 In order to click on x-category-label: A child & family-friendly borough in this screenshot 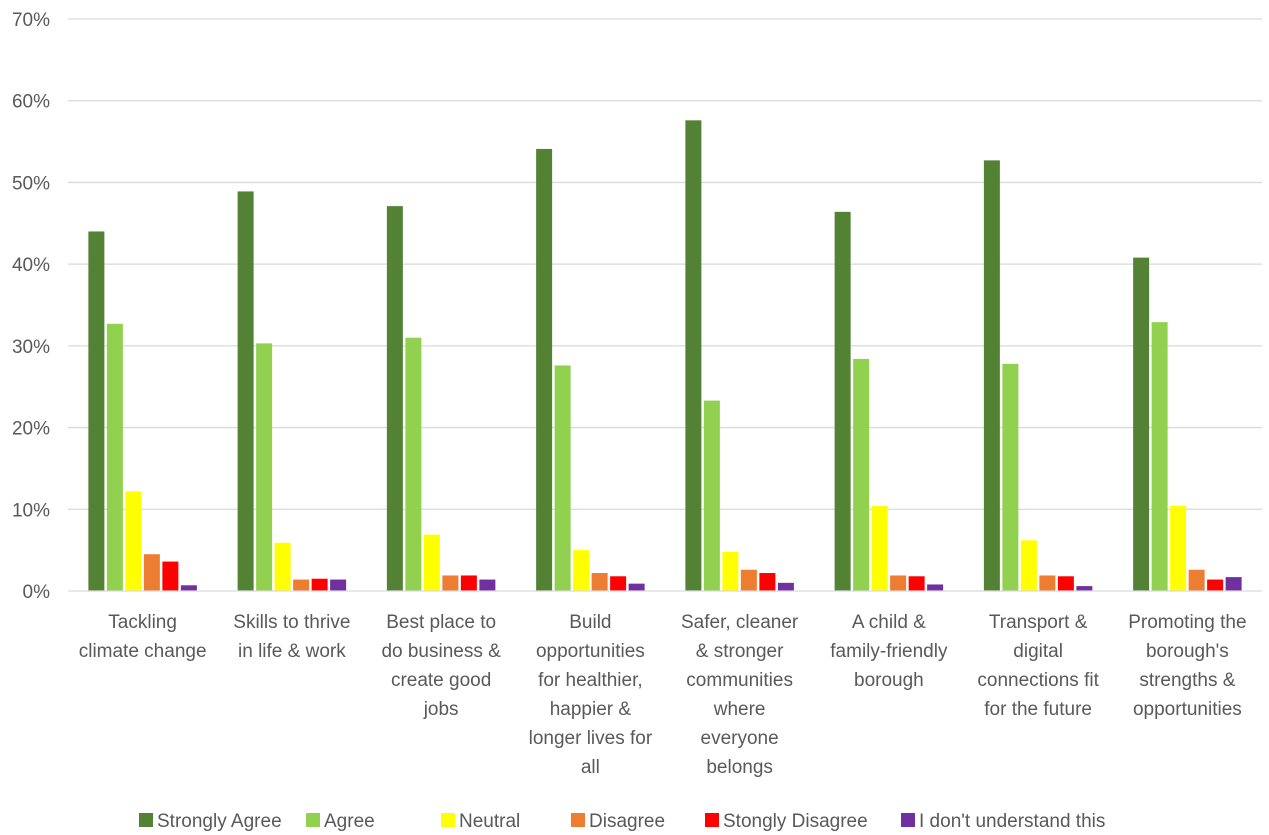, I will do `click(889, 651)`.